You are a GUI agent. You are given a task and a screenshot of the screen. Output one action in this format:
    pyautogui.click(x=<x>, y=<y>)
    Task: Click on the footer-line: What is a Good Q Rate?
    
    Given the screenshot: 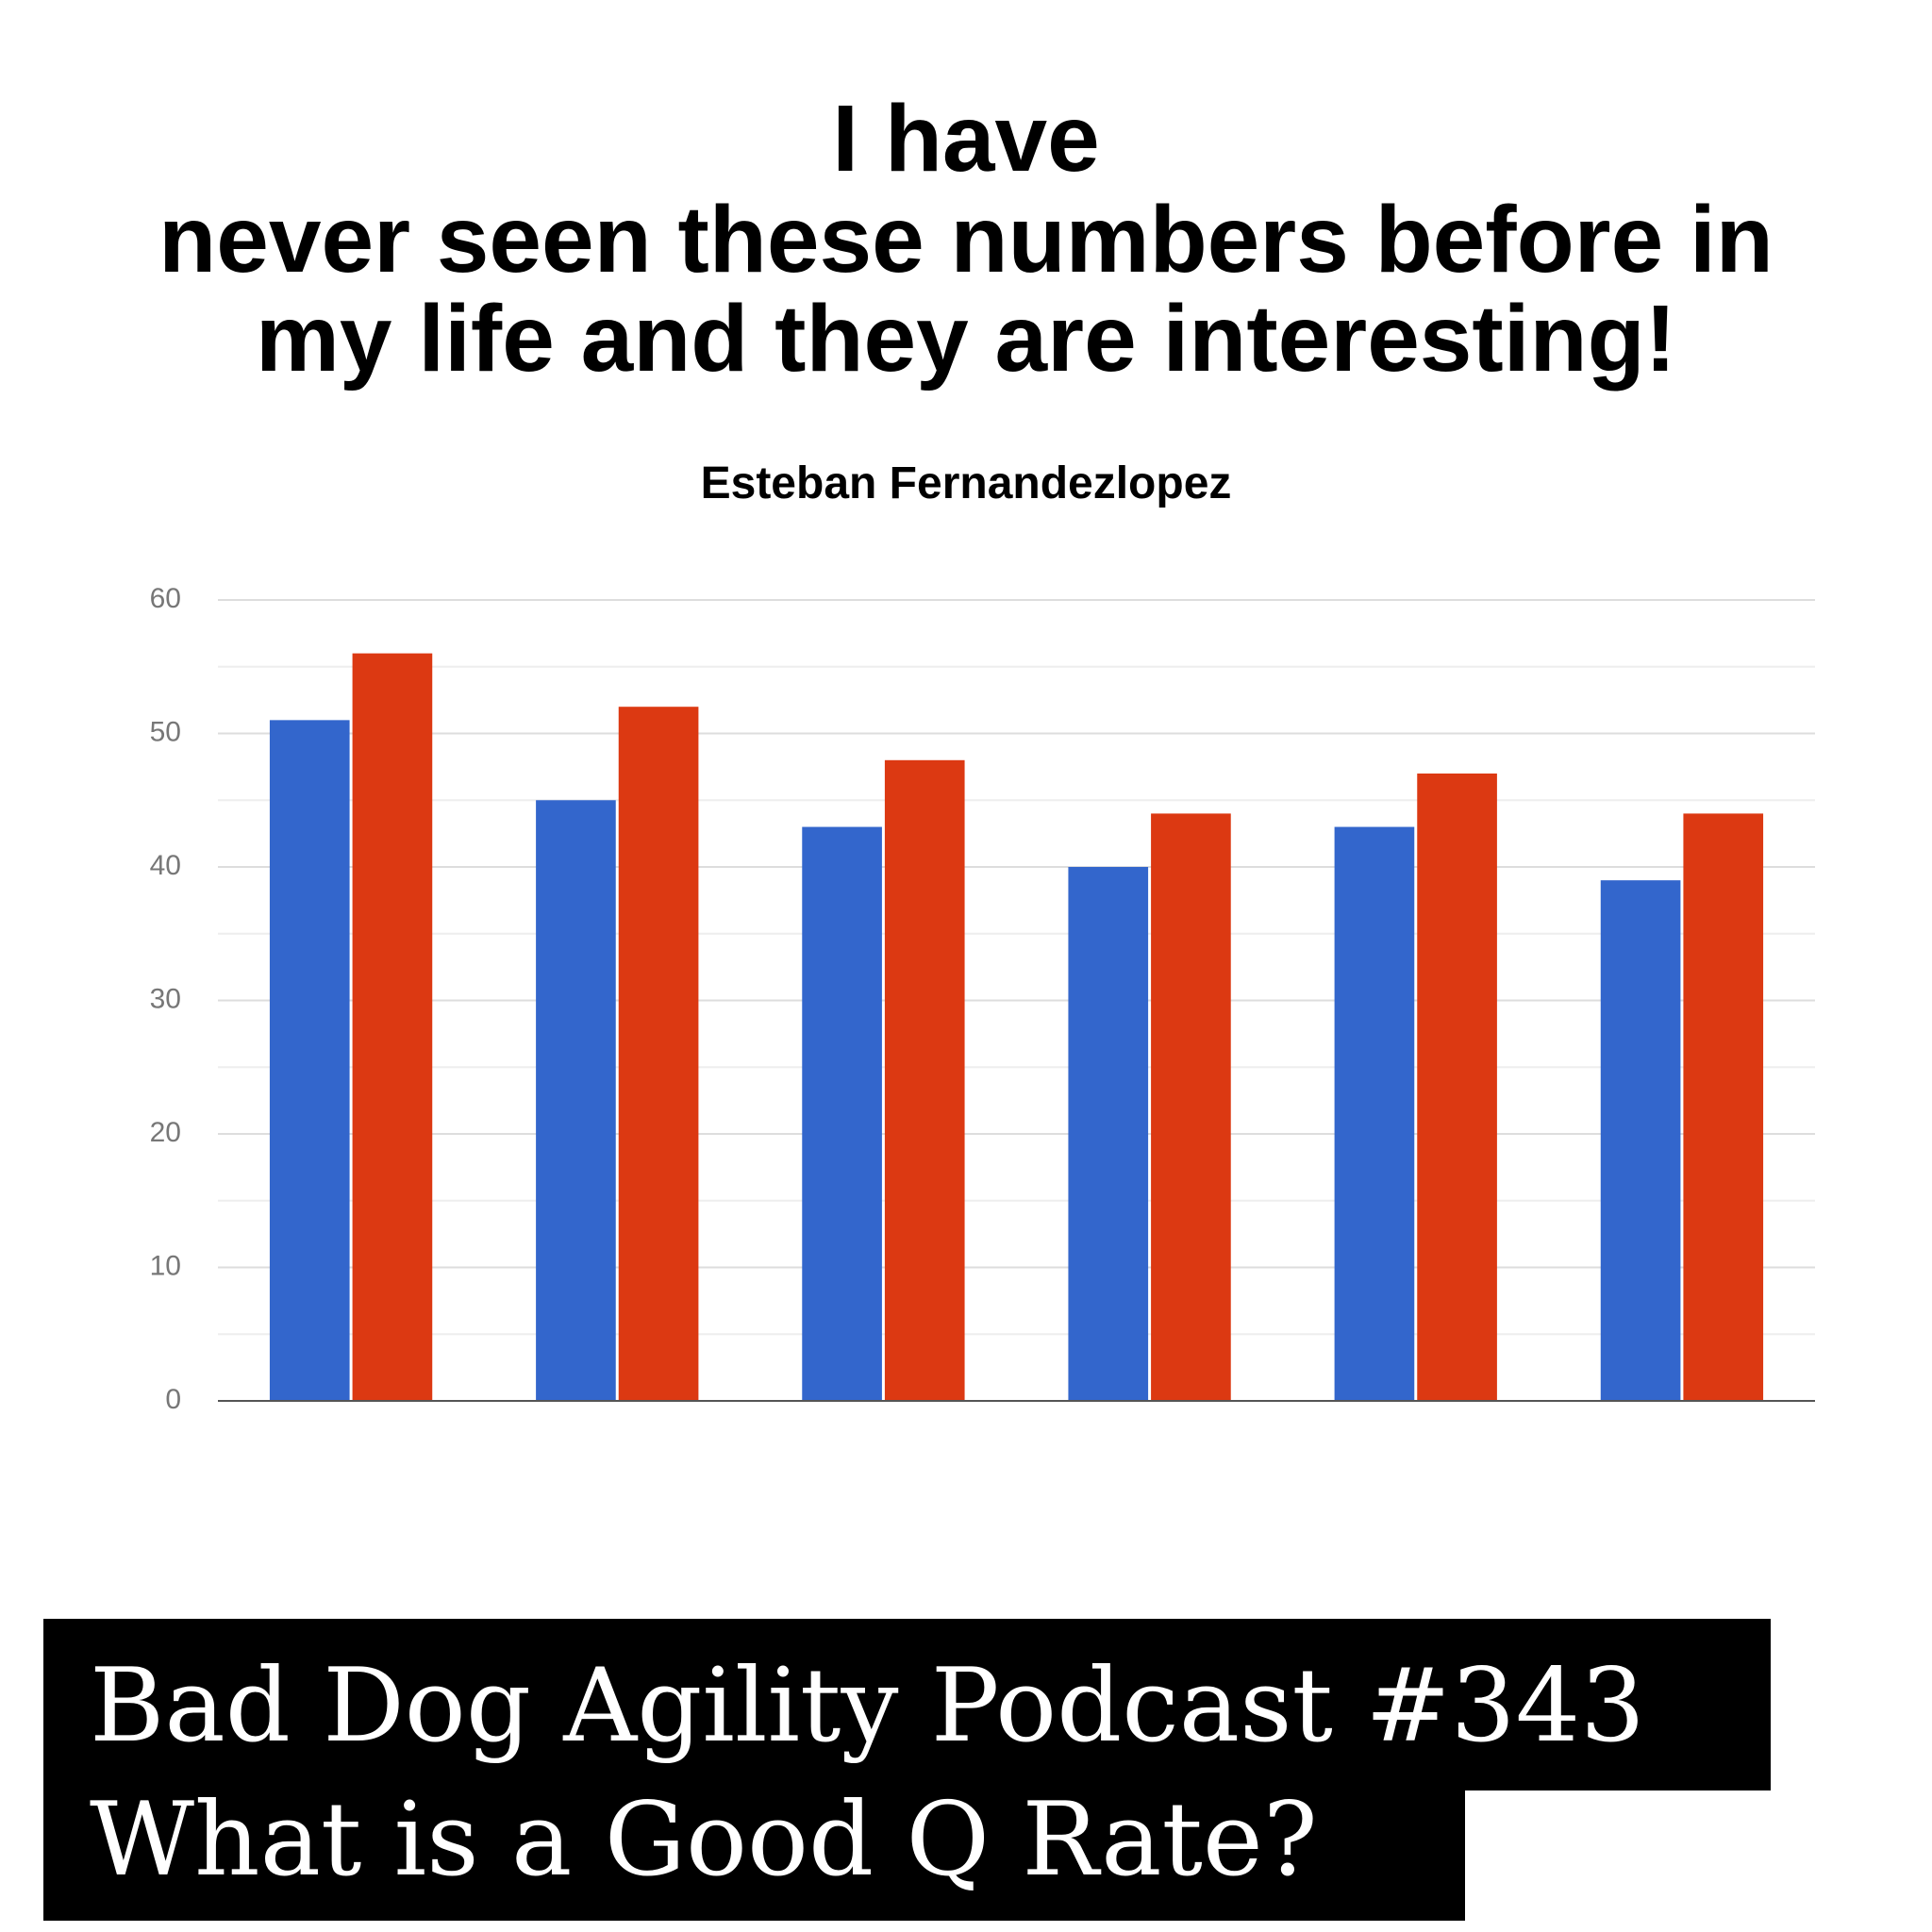 What is the action you would take?
    pyautogui.click(x=704, y=1840)
    